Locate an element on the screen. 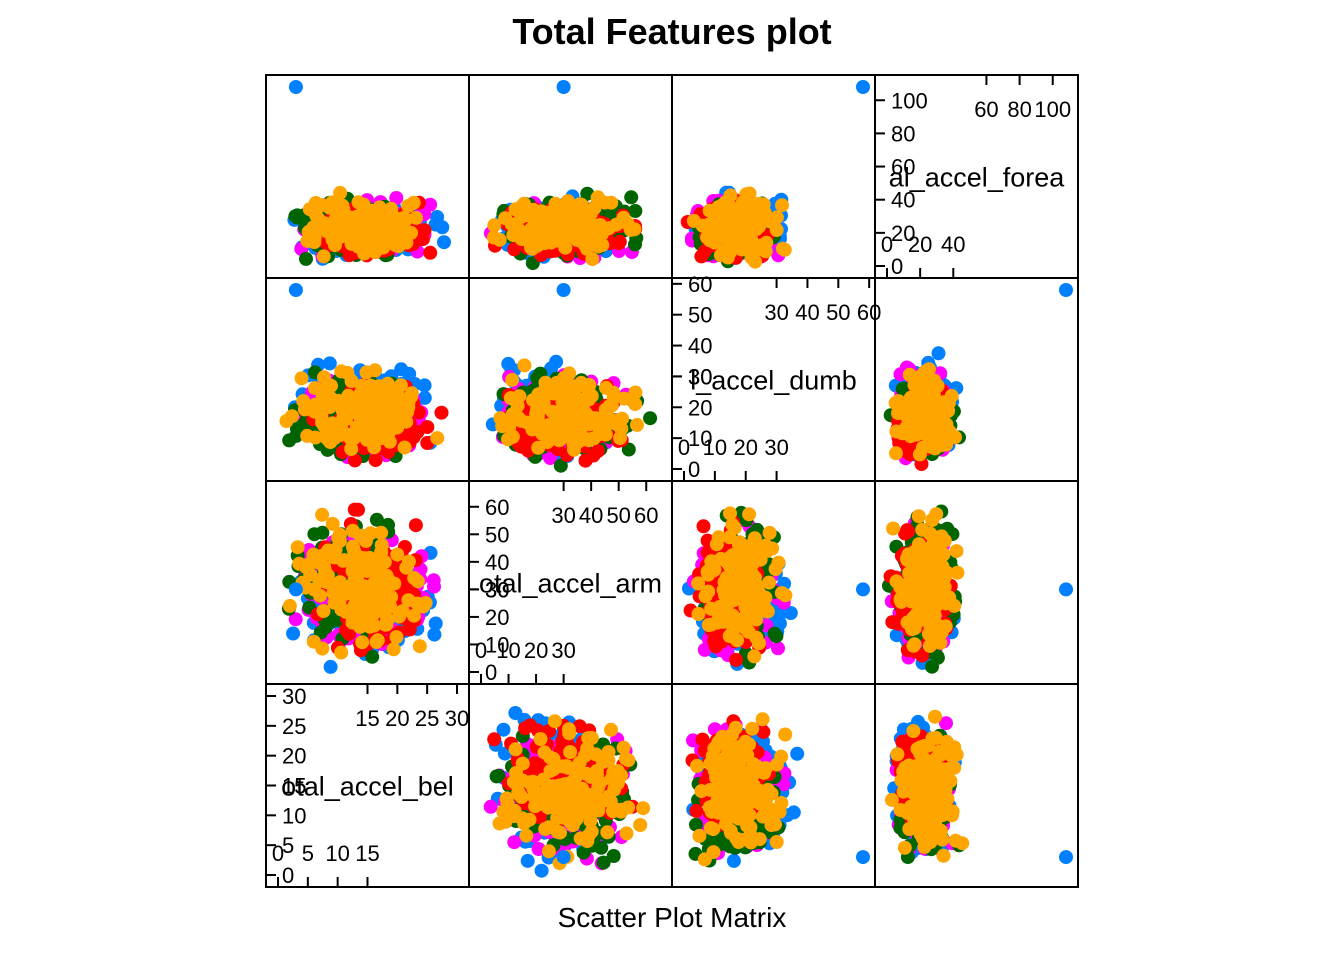 This screenshot has width=1344, height=960. chart-title: Total Features plot is located at coordinates (671, 31).